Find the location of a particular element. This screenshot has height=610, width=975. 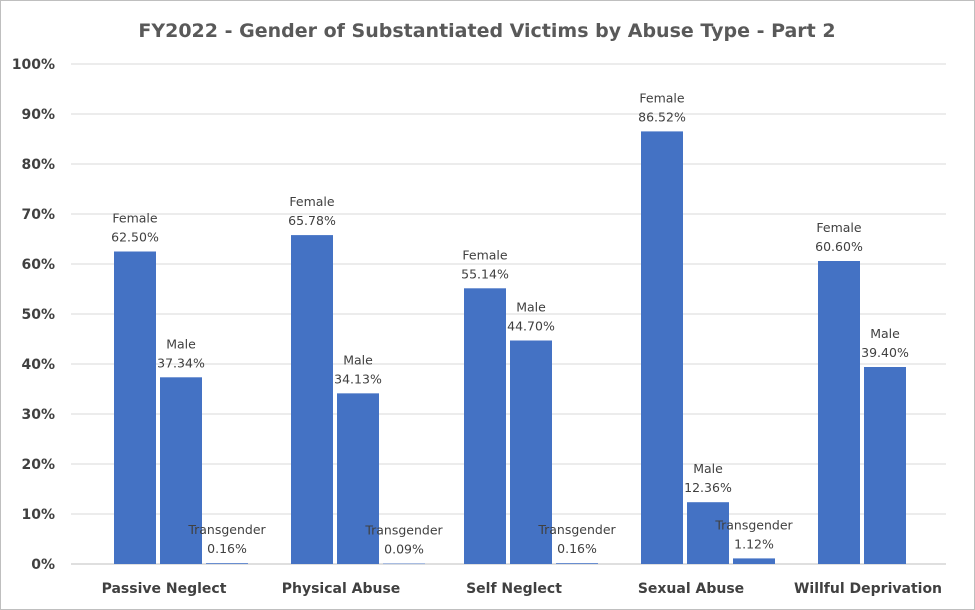

y-tick-label: 90% is located at coordinates (38, 115).